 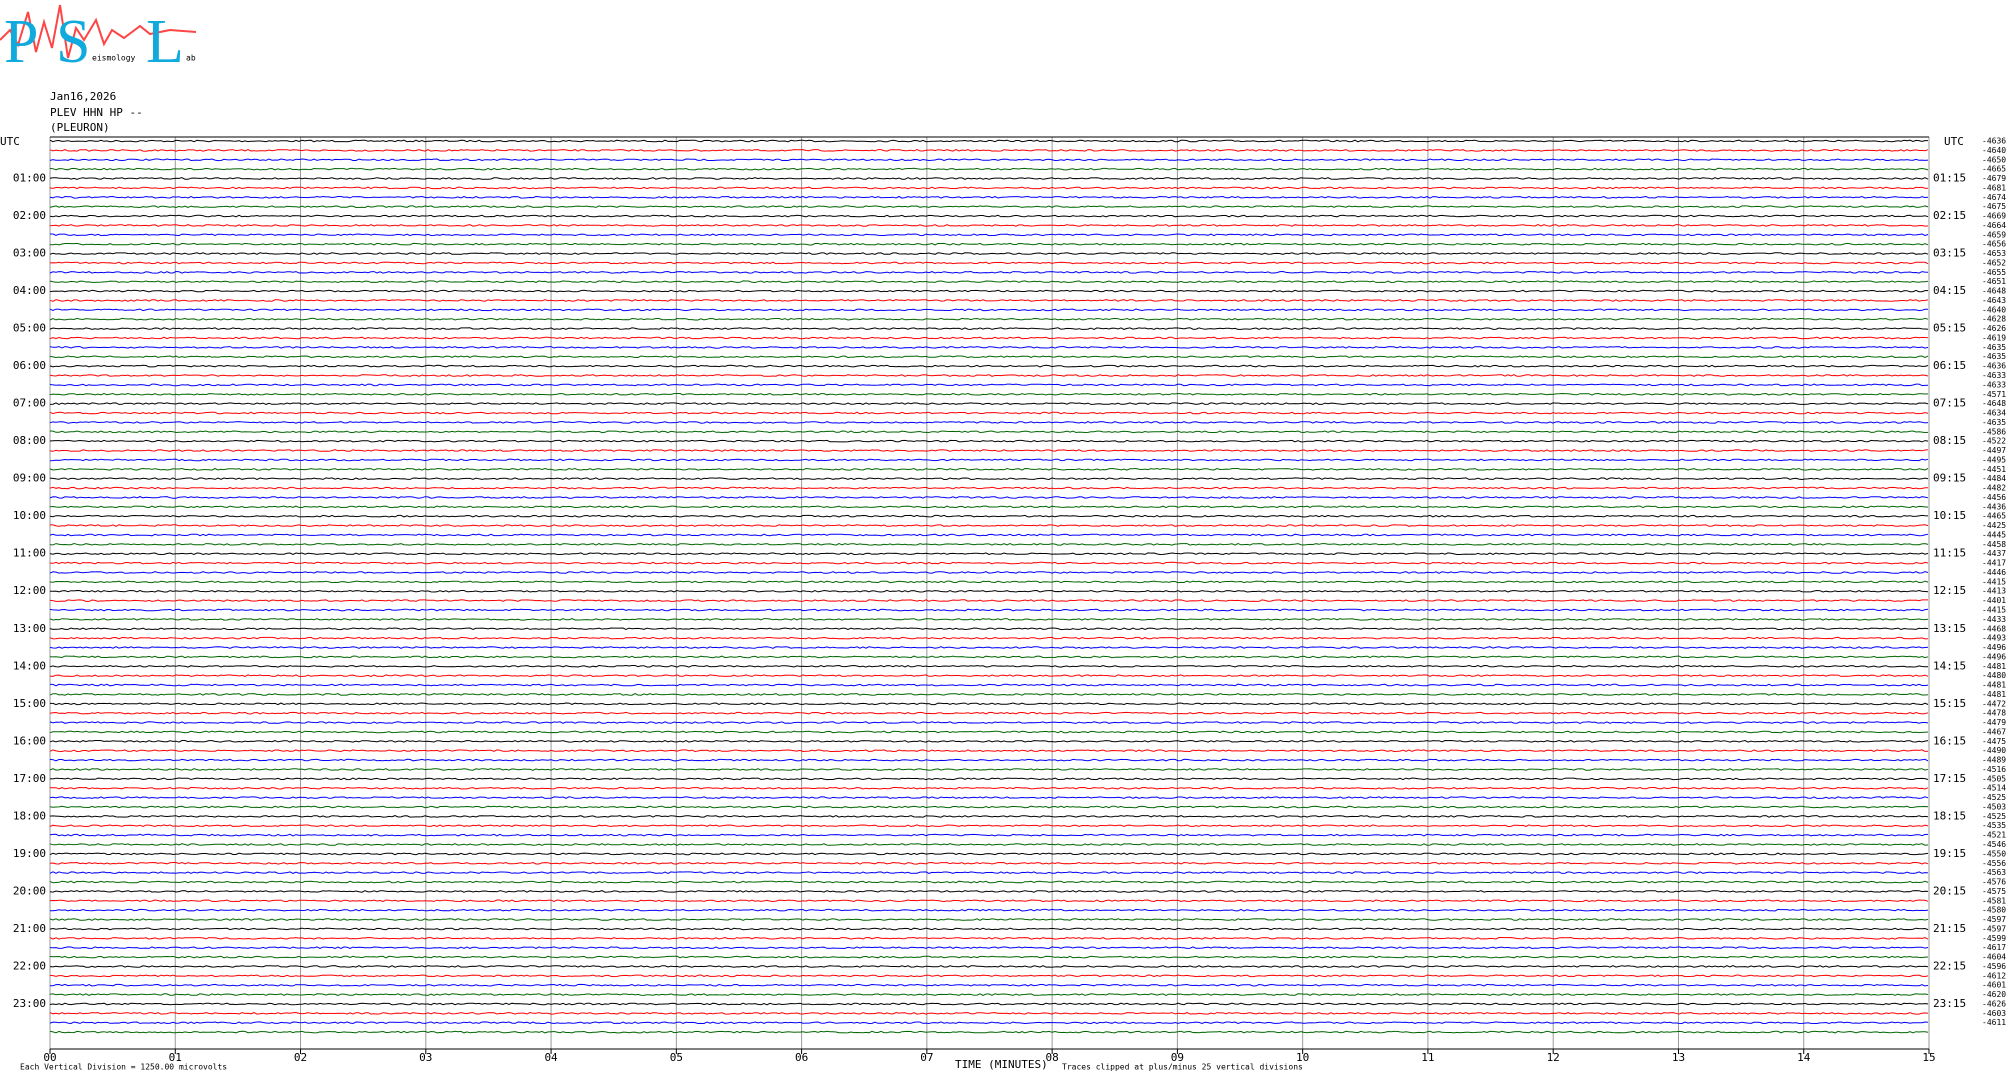 I want to click on hour-label-left: 13:00, so click(x=29, y=628).